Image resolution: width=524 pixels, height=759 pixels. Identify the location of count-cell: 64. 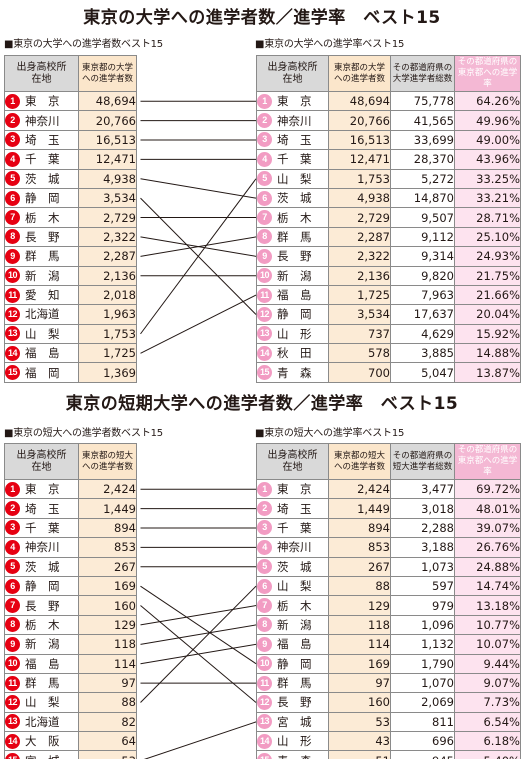
(107, 741).